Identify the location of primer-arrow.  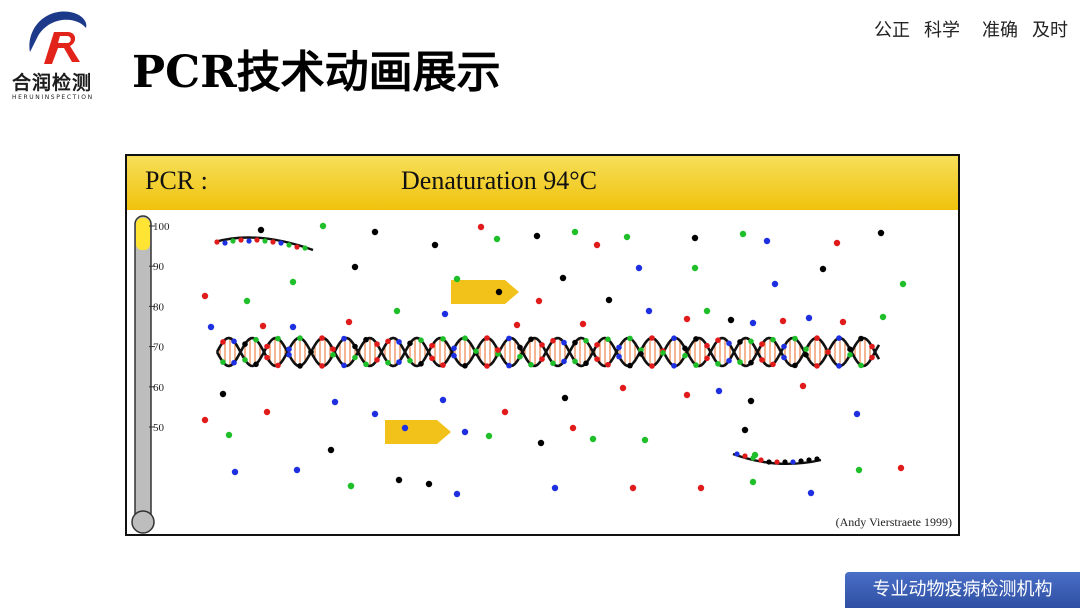
(485, 292).